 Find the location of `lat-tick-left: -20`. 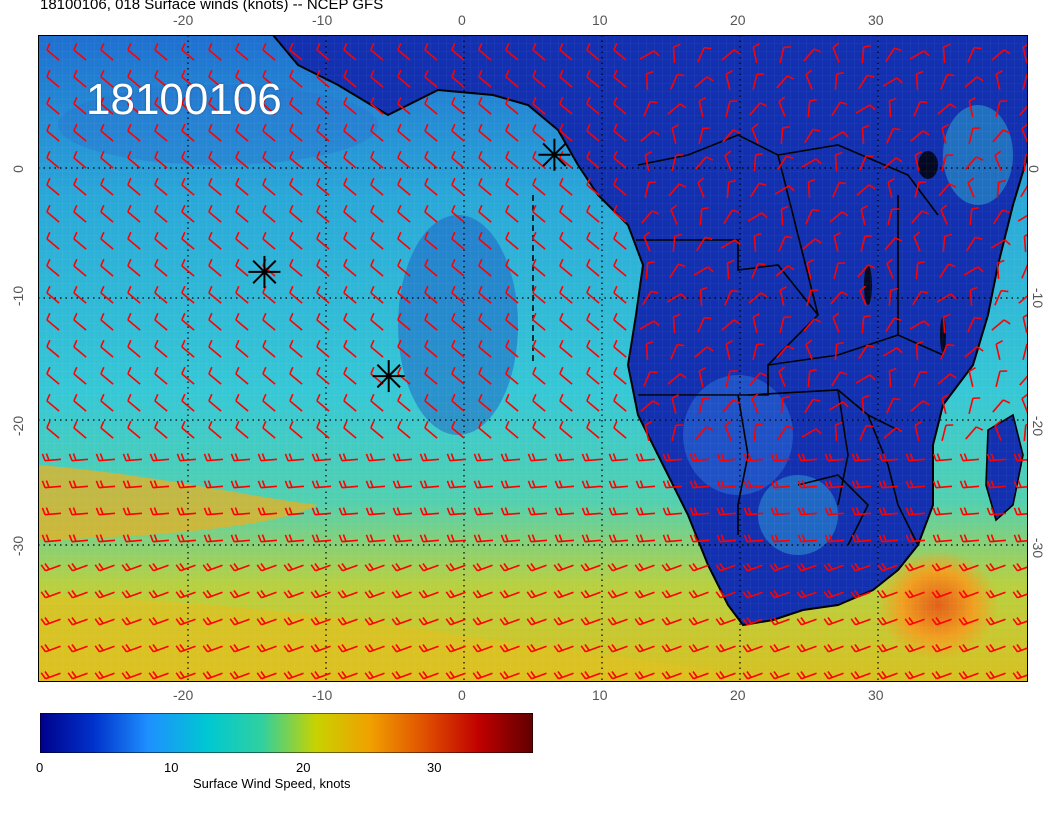

lat-tick-left: -20 is located at coordinates (18, 426).